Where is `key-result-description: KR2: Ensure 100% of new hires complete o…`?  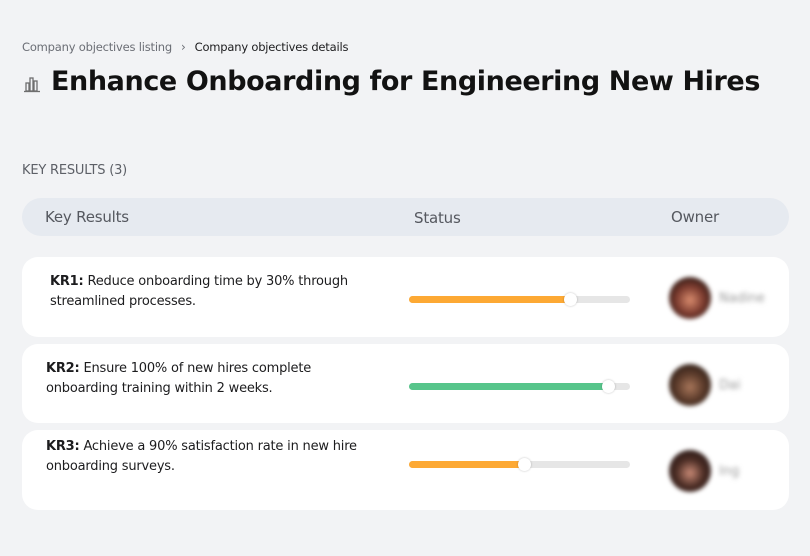
key-result-description: KR2: Ensure 100% of new hires complete o… is located at coordinates (206, 379).